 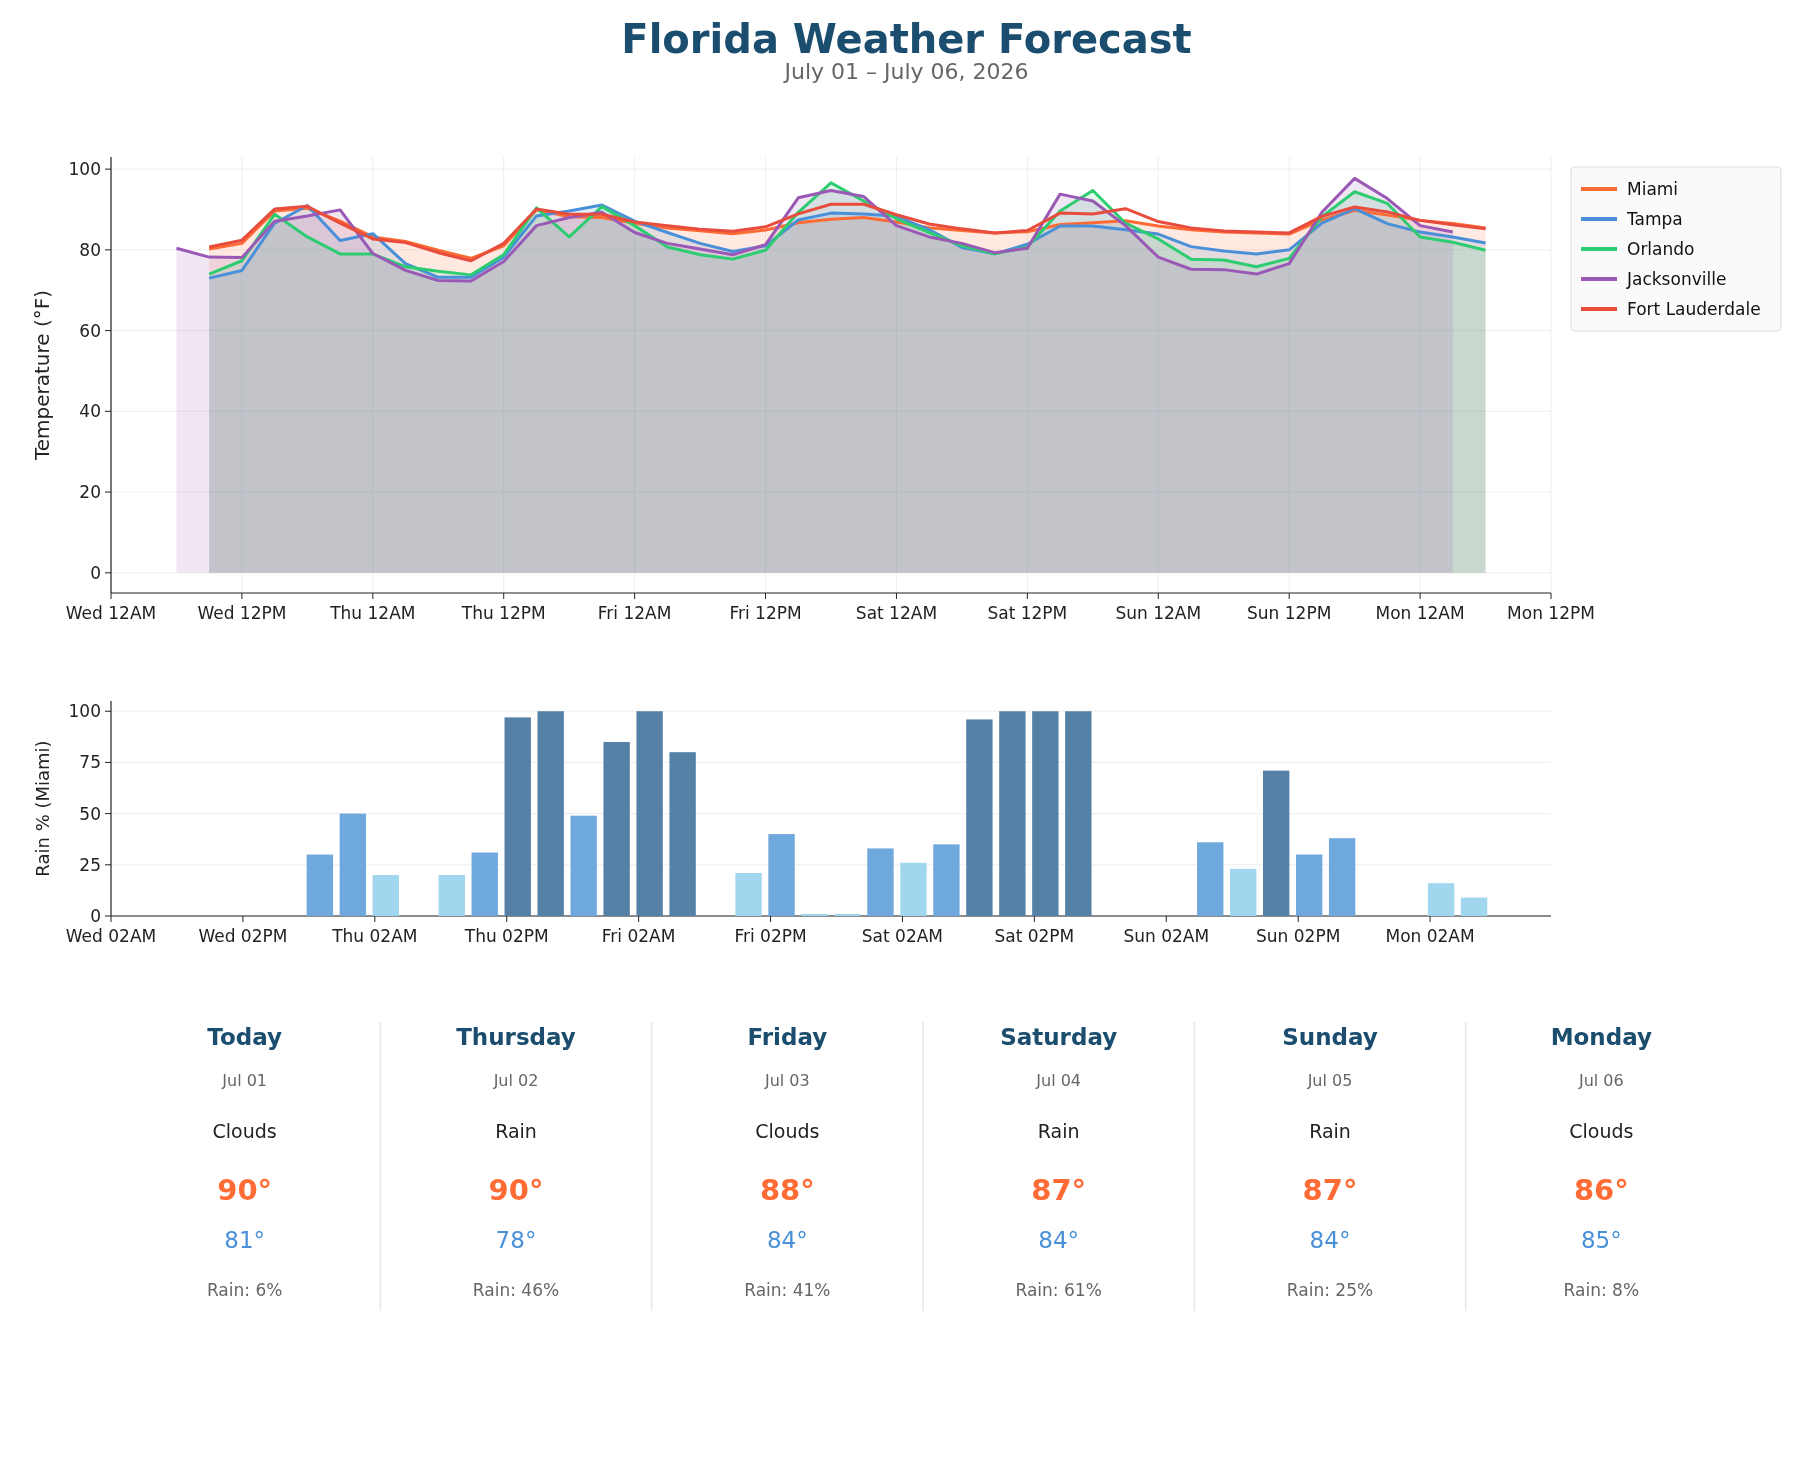 I want to click on text: Jul 01, so click(x=244, y=1080).